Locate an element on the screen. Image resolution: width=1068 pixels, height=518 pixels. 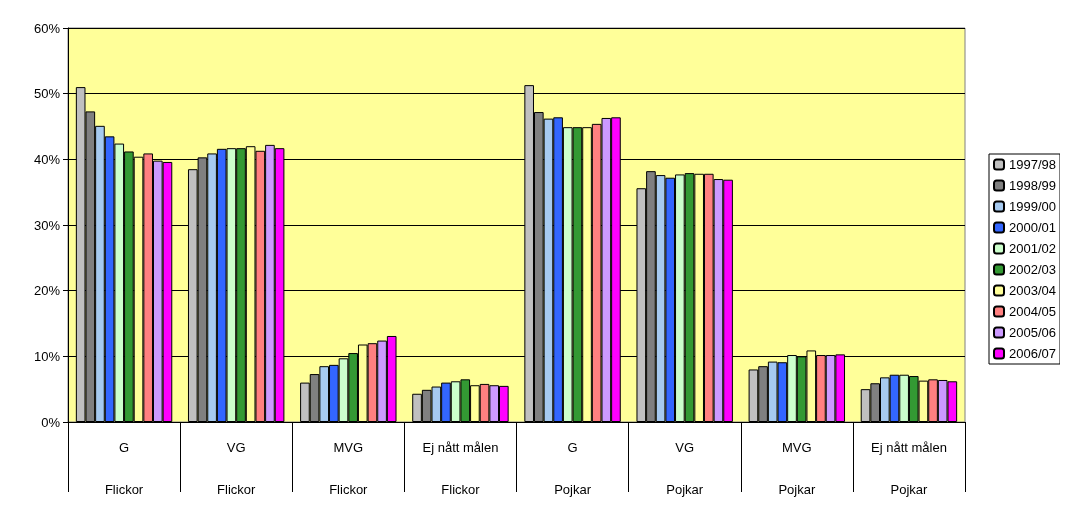
y-tick-label: 20% is located at coordinates (47, 291).